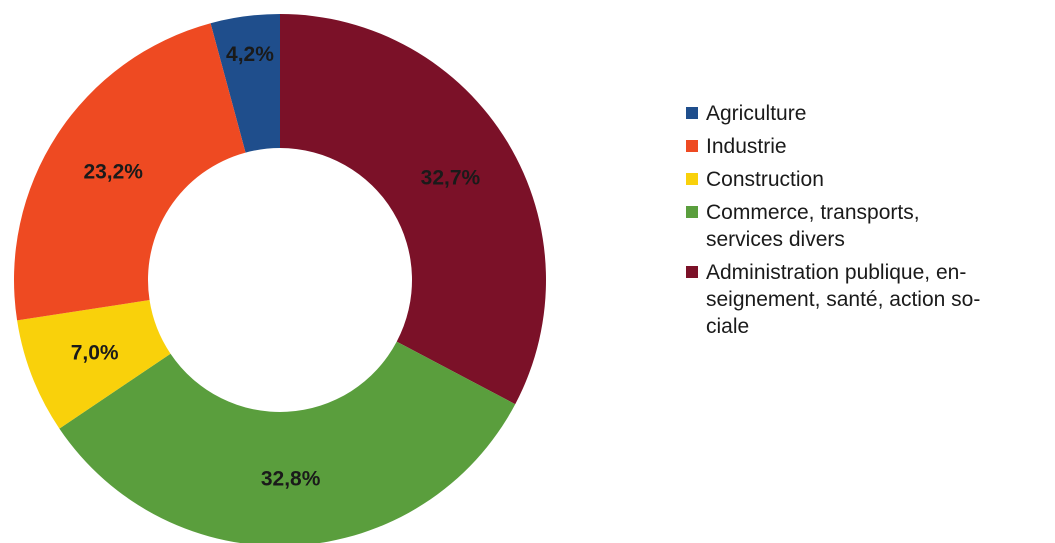  I want to click on donut-slice-industrie, so click(129, 172).